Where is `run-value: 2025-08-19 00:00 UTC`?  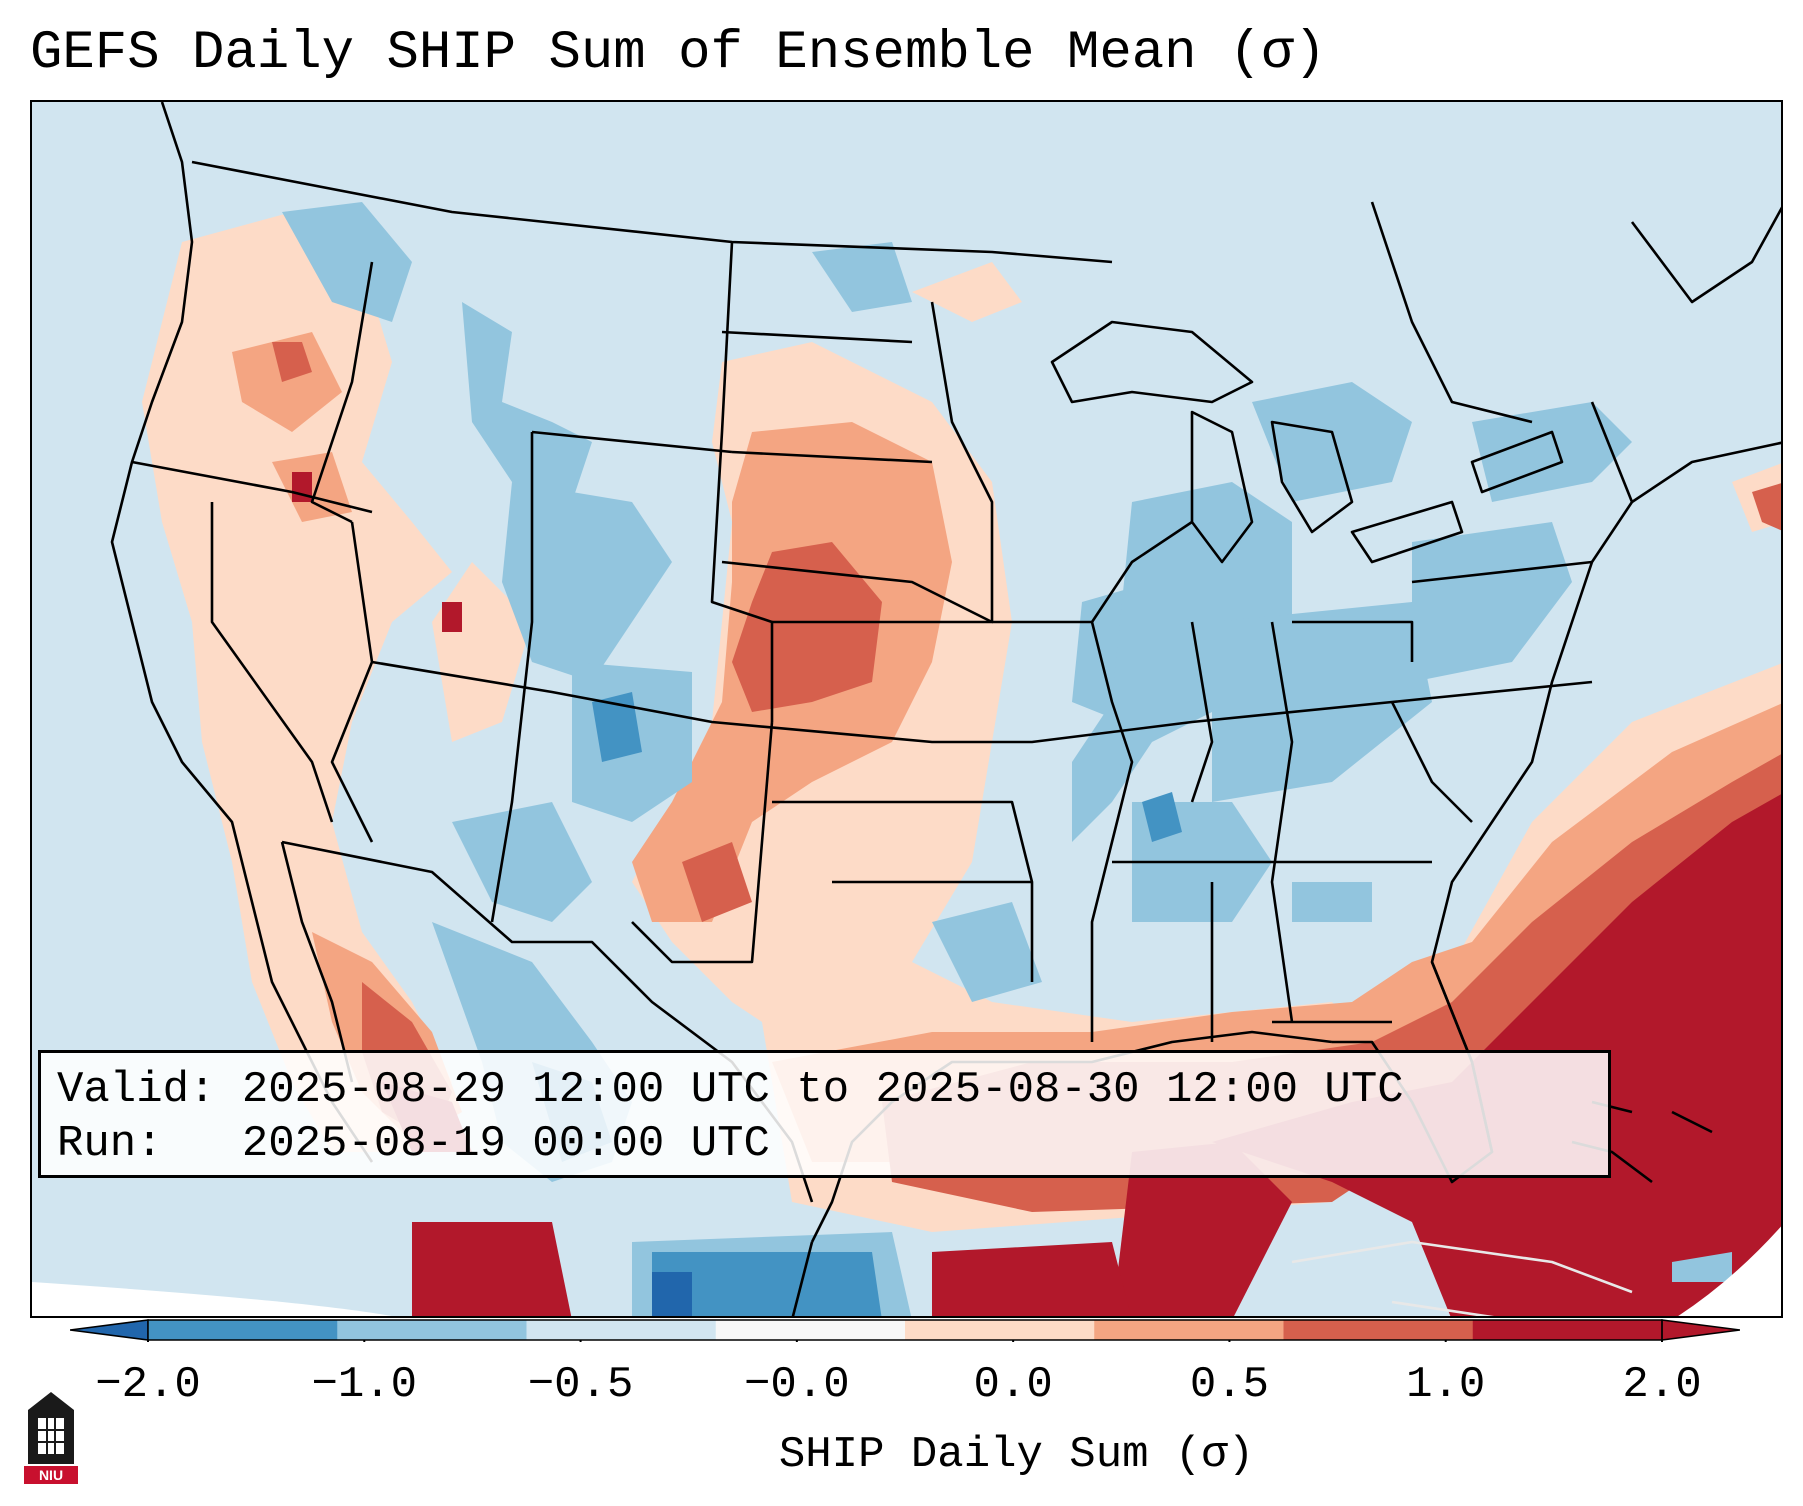
run-value: 2025-08-19 00:00 UTC is located at coordinates (505, 1144).